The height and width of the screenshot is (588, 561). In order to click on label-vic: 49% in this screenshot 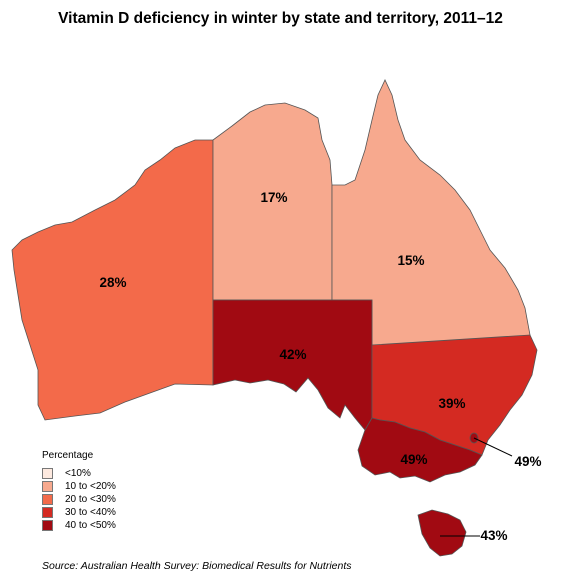, I will do `click(413, 459)`.